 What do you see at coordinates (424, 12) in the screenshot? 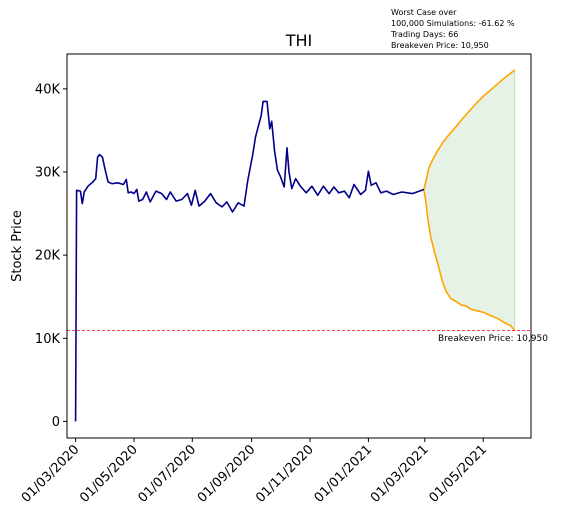
I see `worst-case-note-line1: Worst Case over` at bounding box center [424, 12].